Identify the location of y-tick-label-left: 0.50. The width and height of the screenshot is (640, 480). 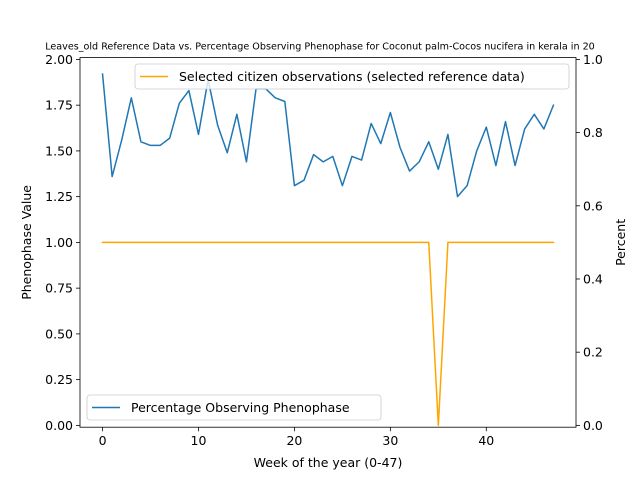
(59, 333).